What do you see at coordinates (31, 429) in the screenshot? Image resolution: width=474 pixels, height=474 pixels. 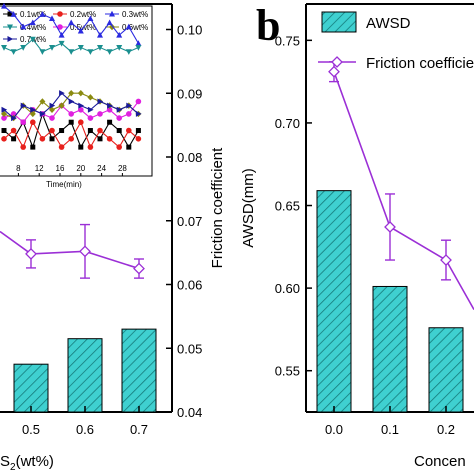 I see `panel-a-x-tick-label: 0.5` at bounding box center [31, 429].